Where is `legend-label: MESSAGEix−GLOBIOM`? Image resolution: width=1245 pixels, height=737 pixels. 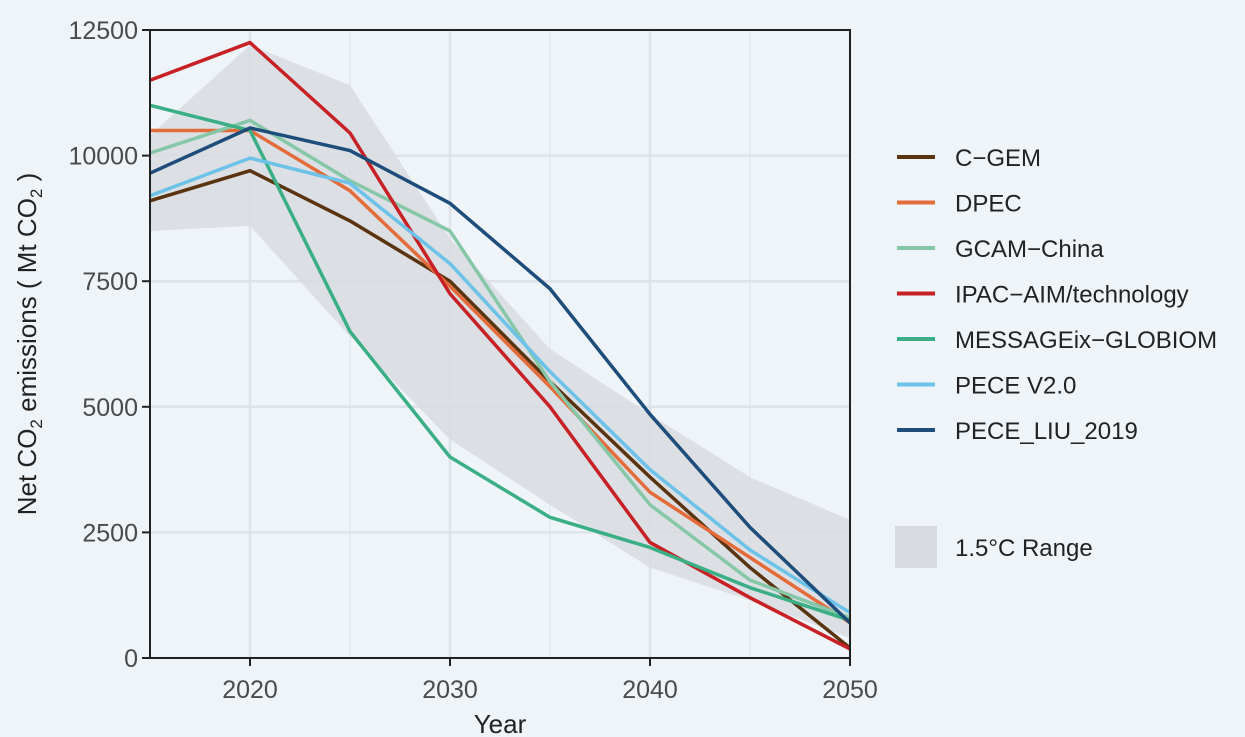 legend-label: MESSAGEix−GLOBIOM is located at coordinates (1086, 340).